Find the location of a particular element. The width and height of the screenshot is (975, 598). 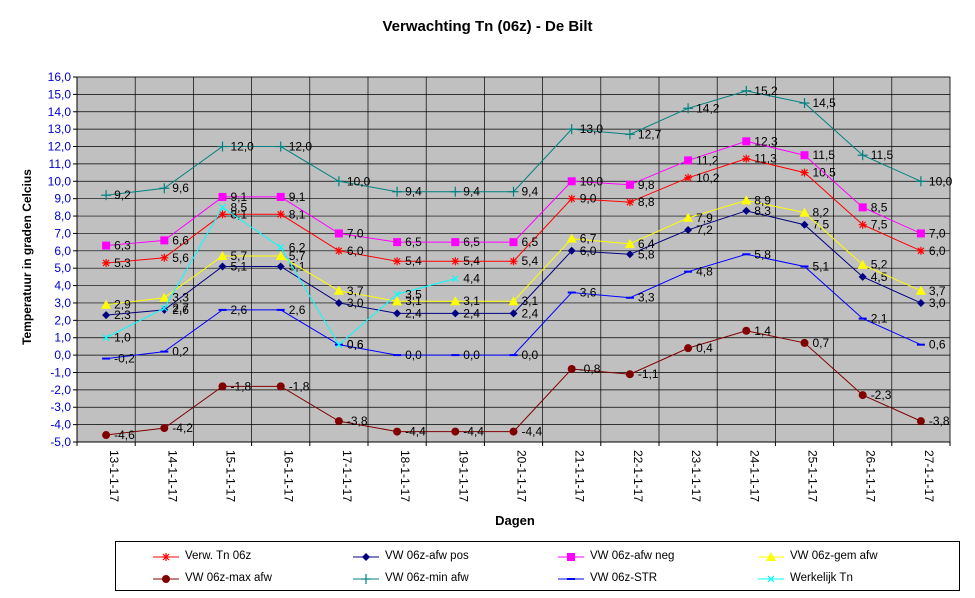

x-tick-label: 14-1-1-17 is located at coordinates (172, 476).